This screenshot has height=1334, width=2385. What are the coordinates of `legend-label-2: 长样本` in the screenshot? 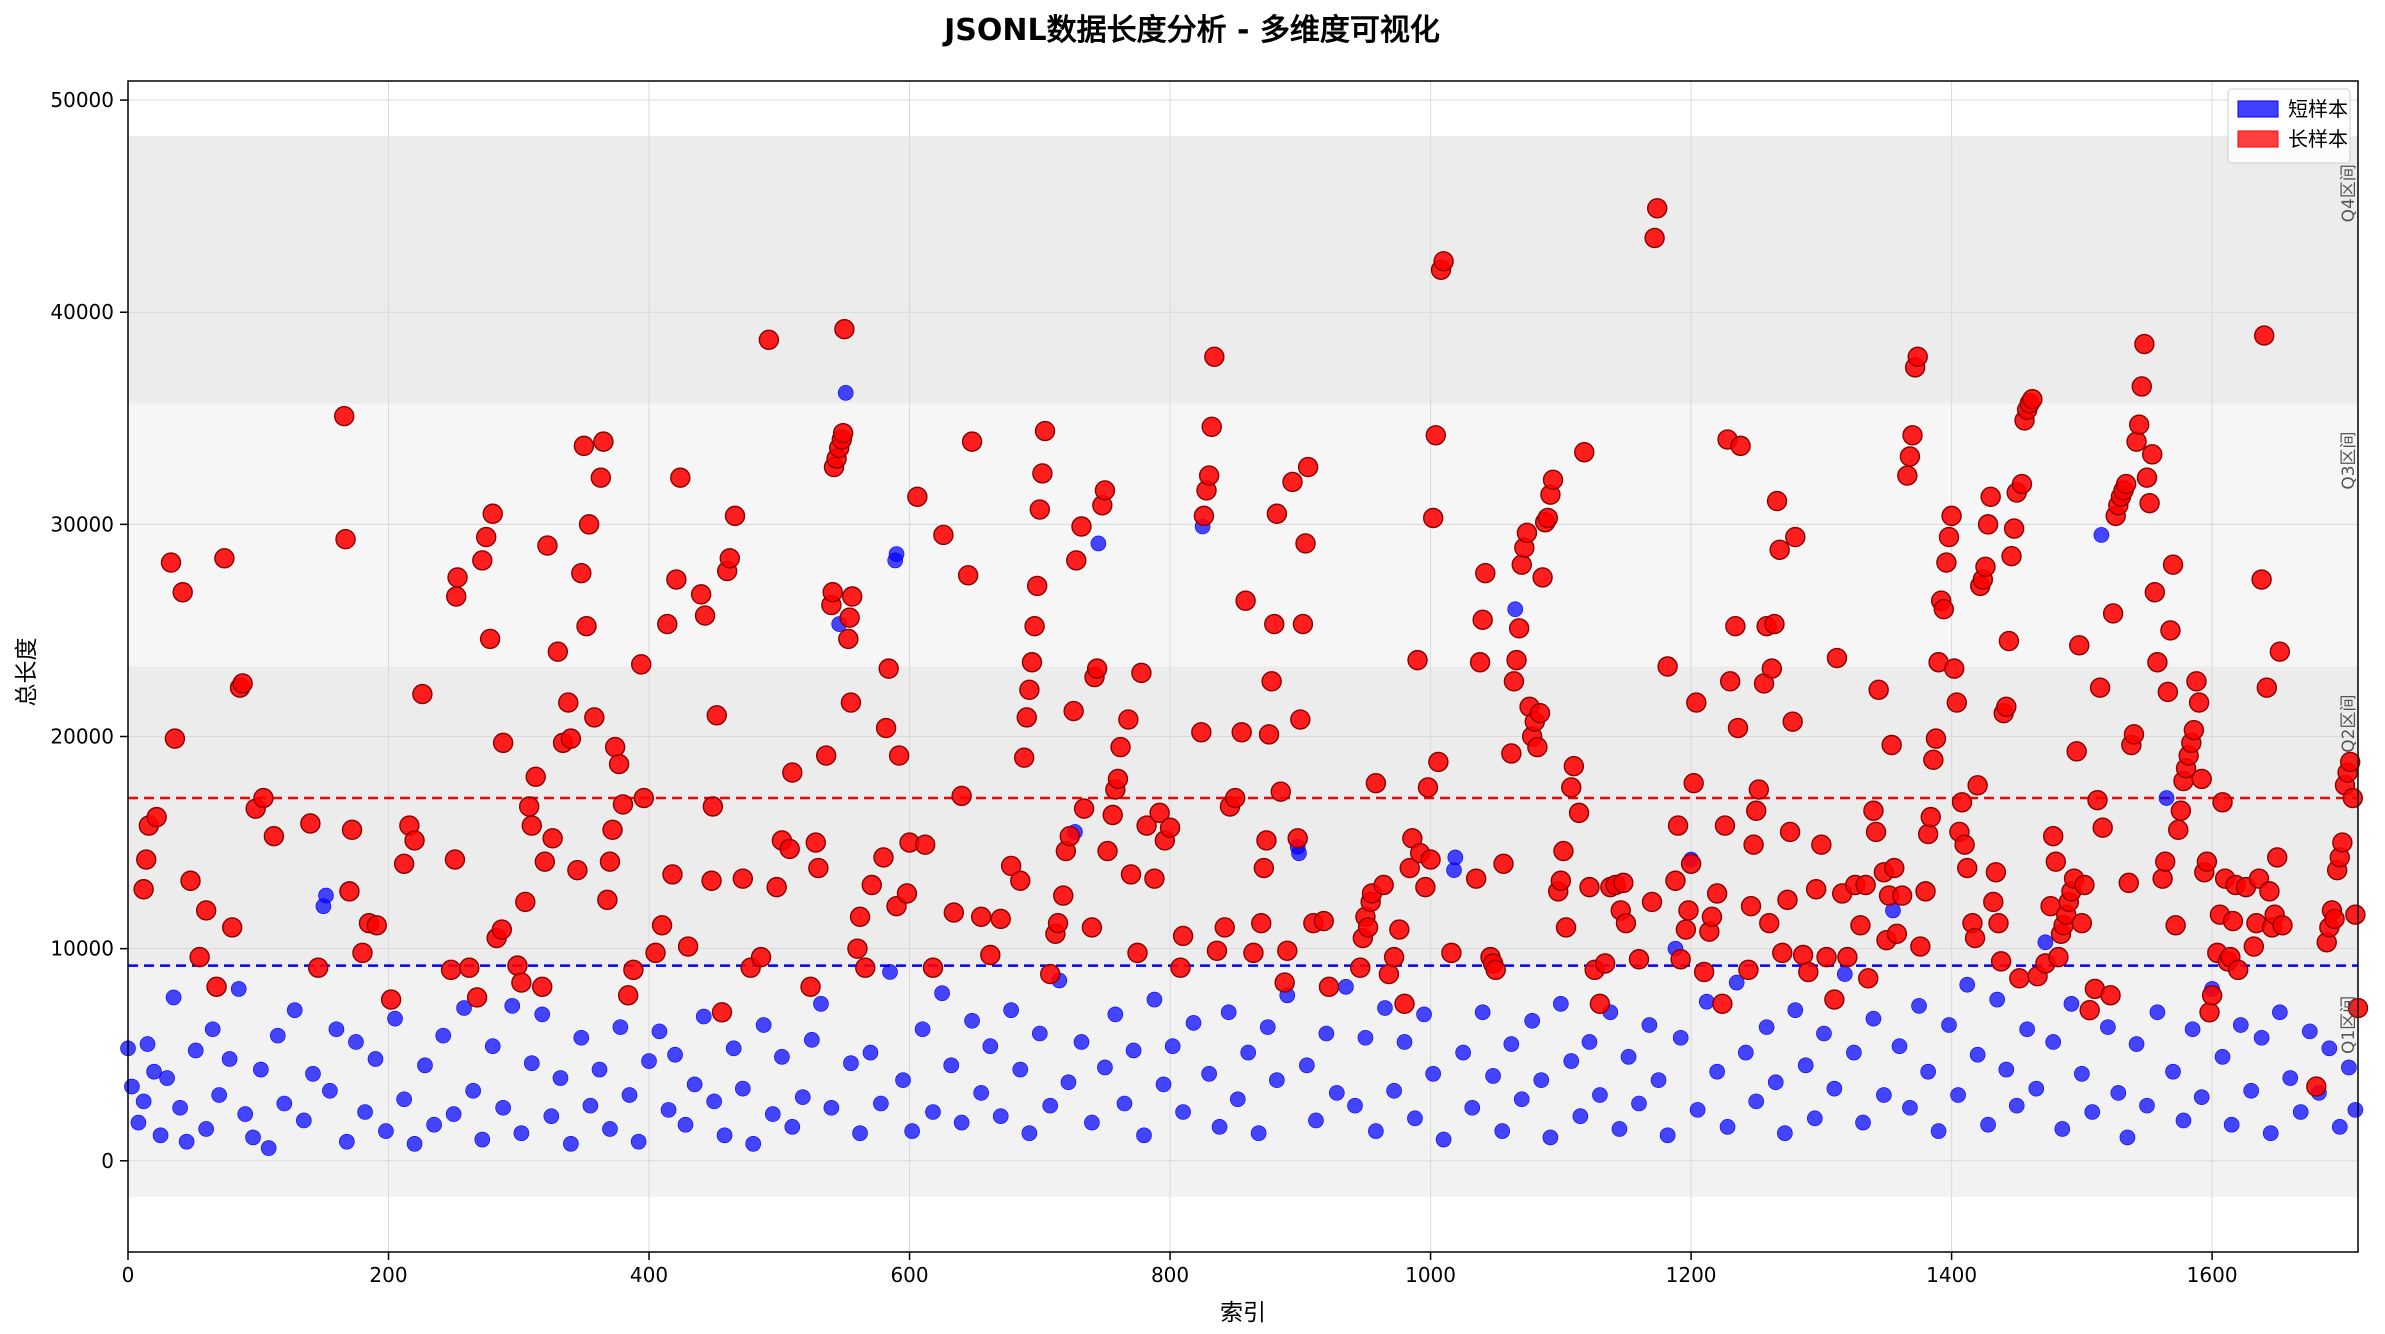 It's located at (2318, 139).